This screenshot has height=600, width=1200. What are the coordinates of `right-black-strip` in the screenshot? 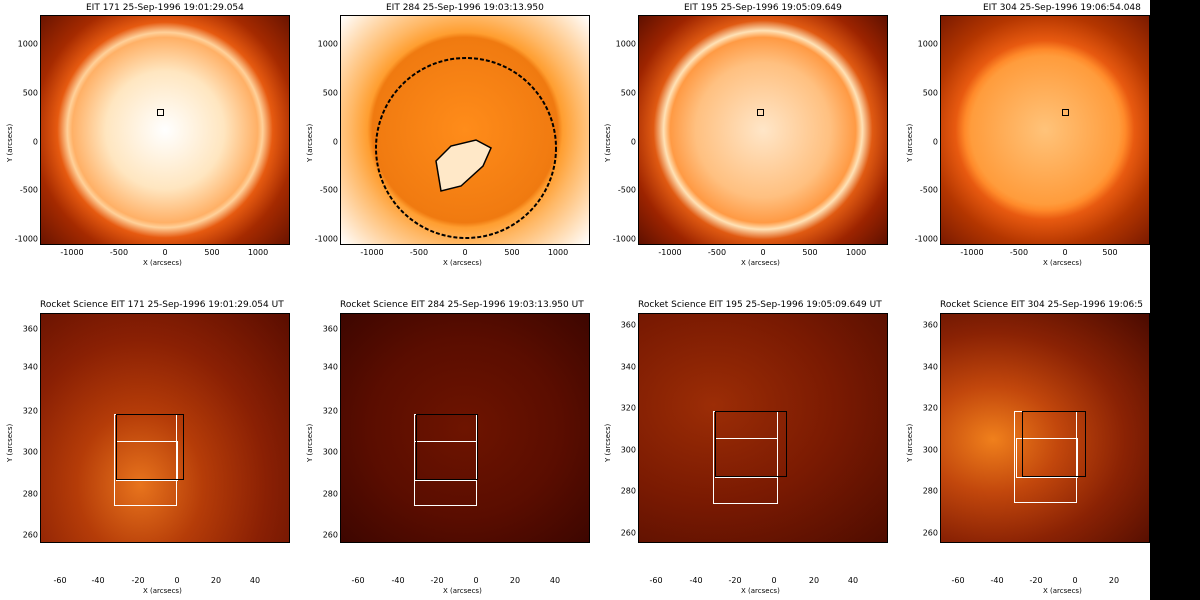 It's located at (1175, 300).